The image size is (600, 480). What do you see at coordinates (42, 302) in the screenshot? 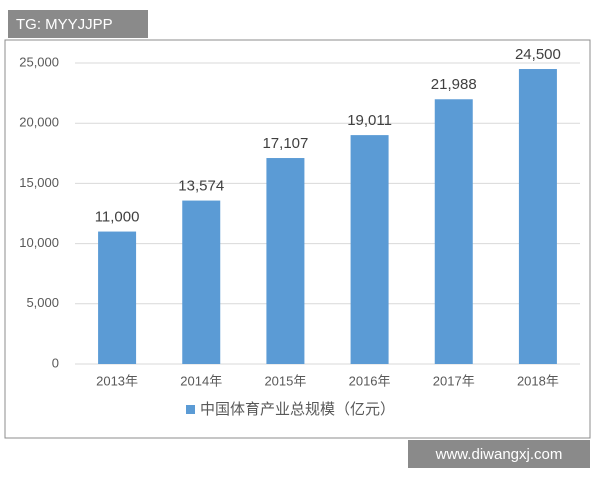
I see `y-tick-label: 5,000` at bounding box center [42, 302].